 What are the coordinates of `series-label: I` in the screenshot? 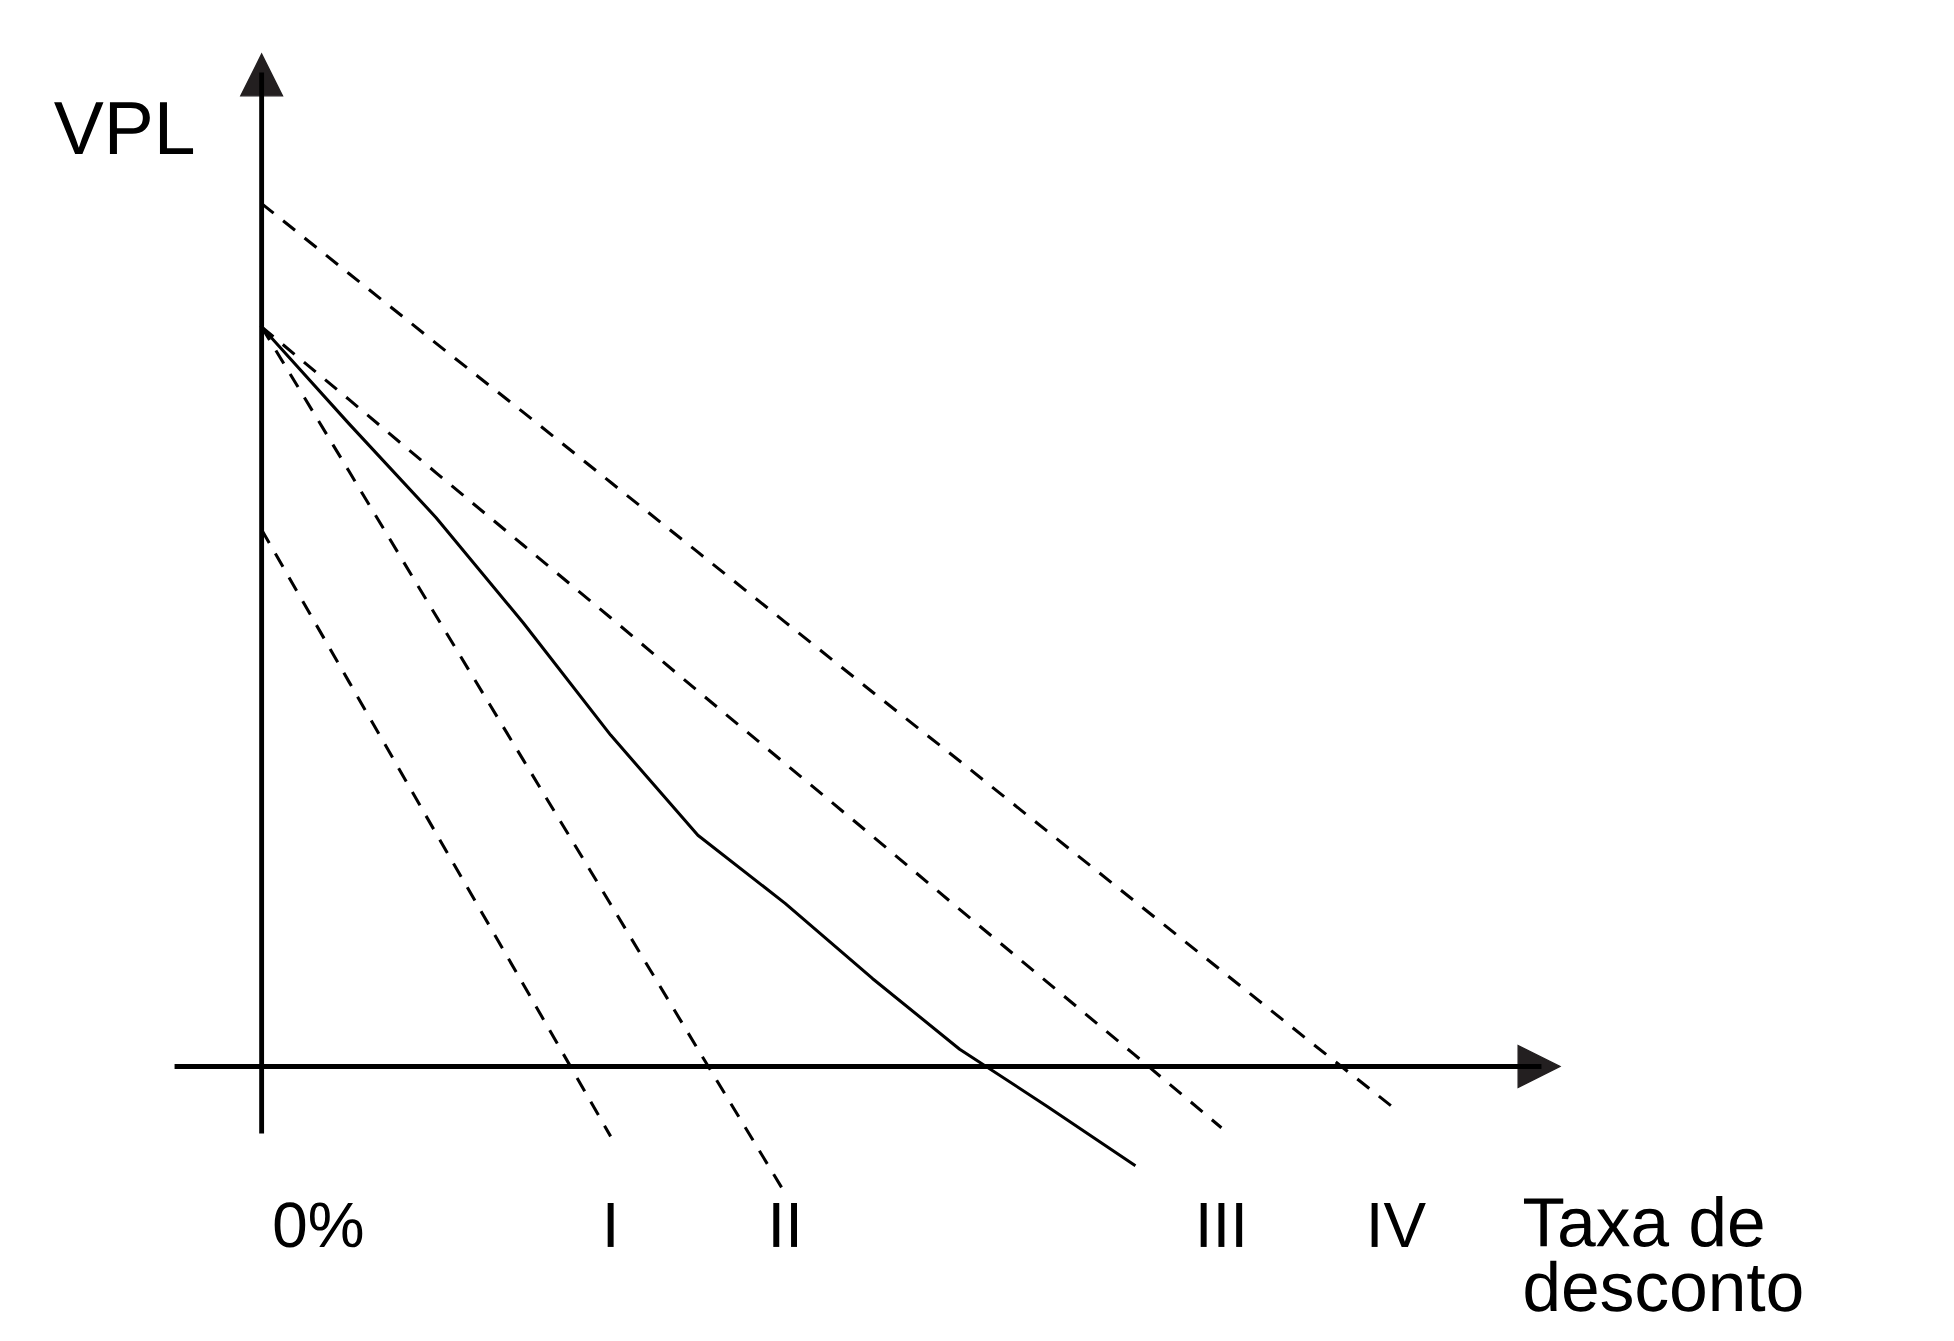 It's located at (610, 1224).